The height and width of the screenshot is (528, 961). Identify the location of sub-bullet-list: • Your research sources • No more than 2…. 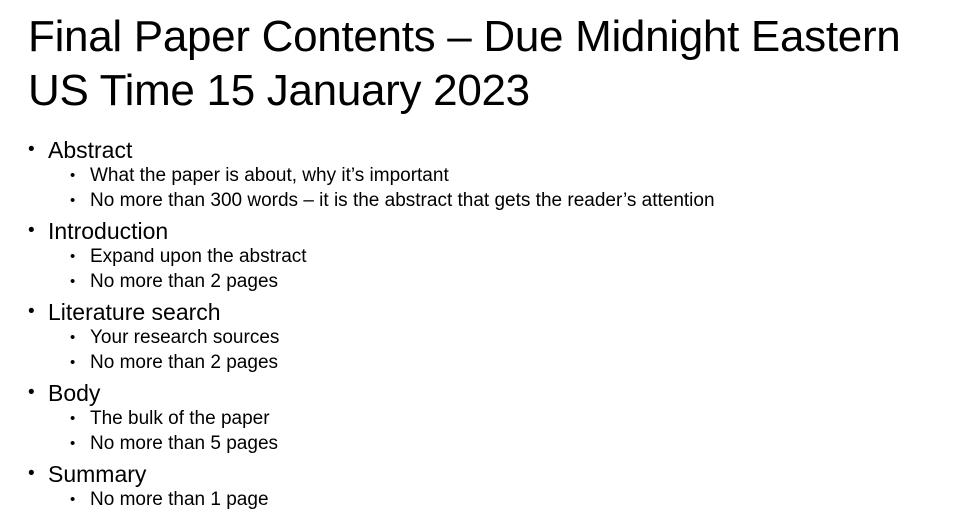
(490, 350).